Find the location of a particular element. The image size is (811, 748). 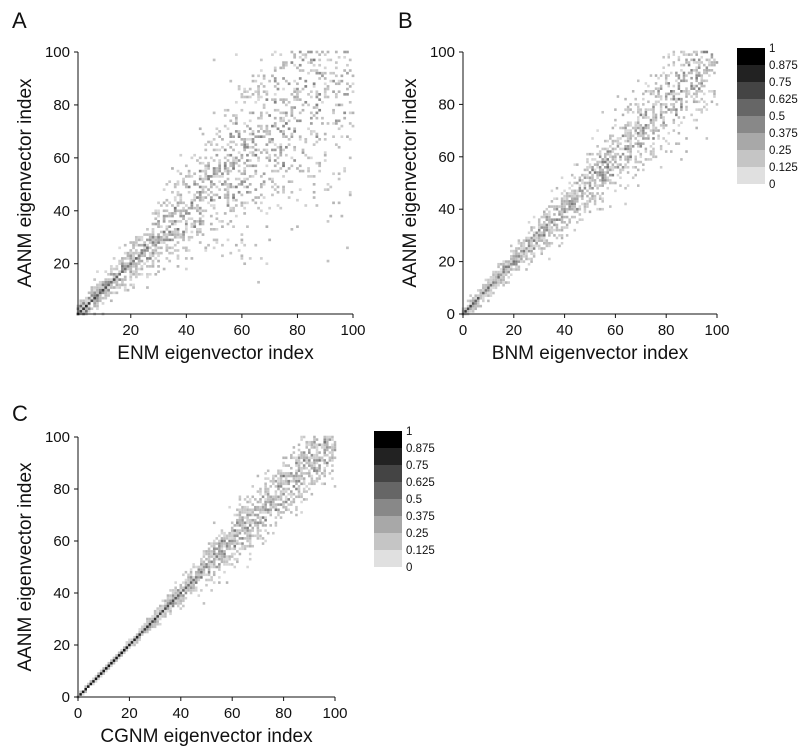

y-tick-label: 80 is located at coordinates (446, 104).